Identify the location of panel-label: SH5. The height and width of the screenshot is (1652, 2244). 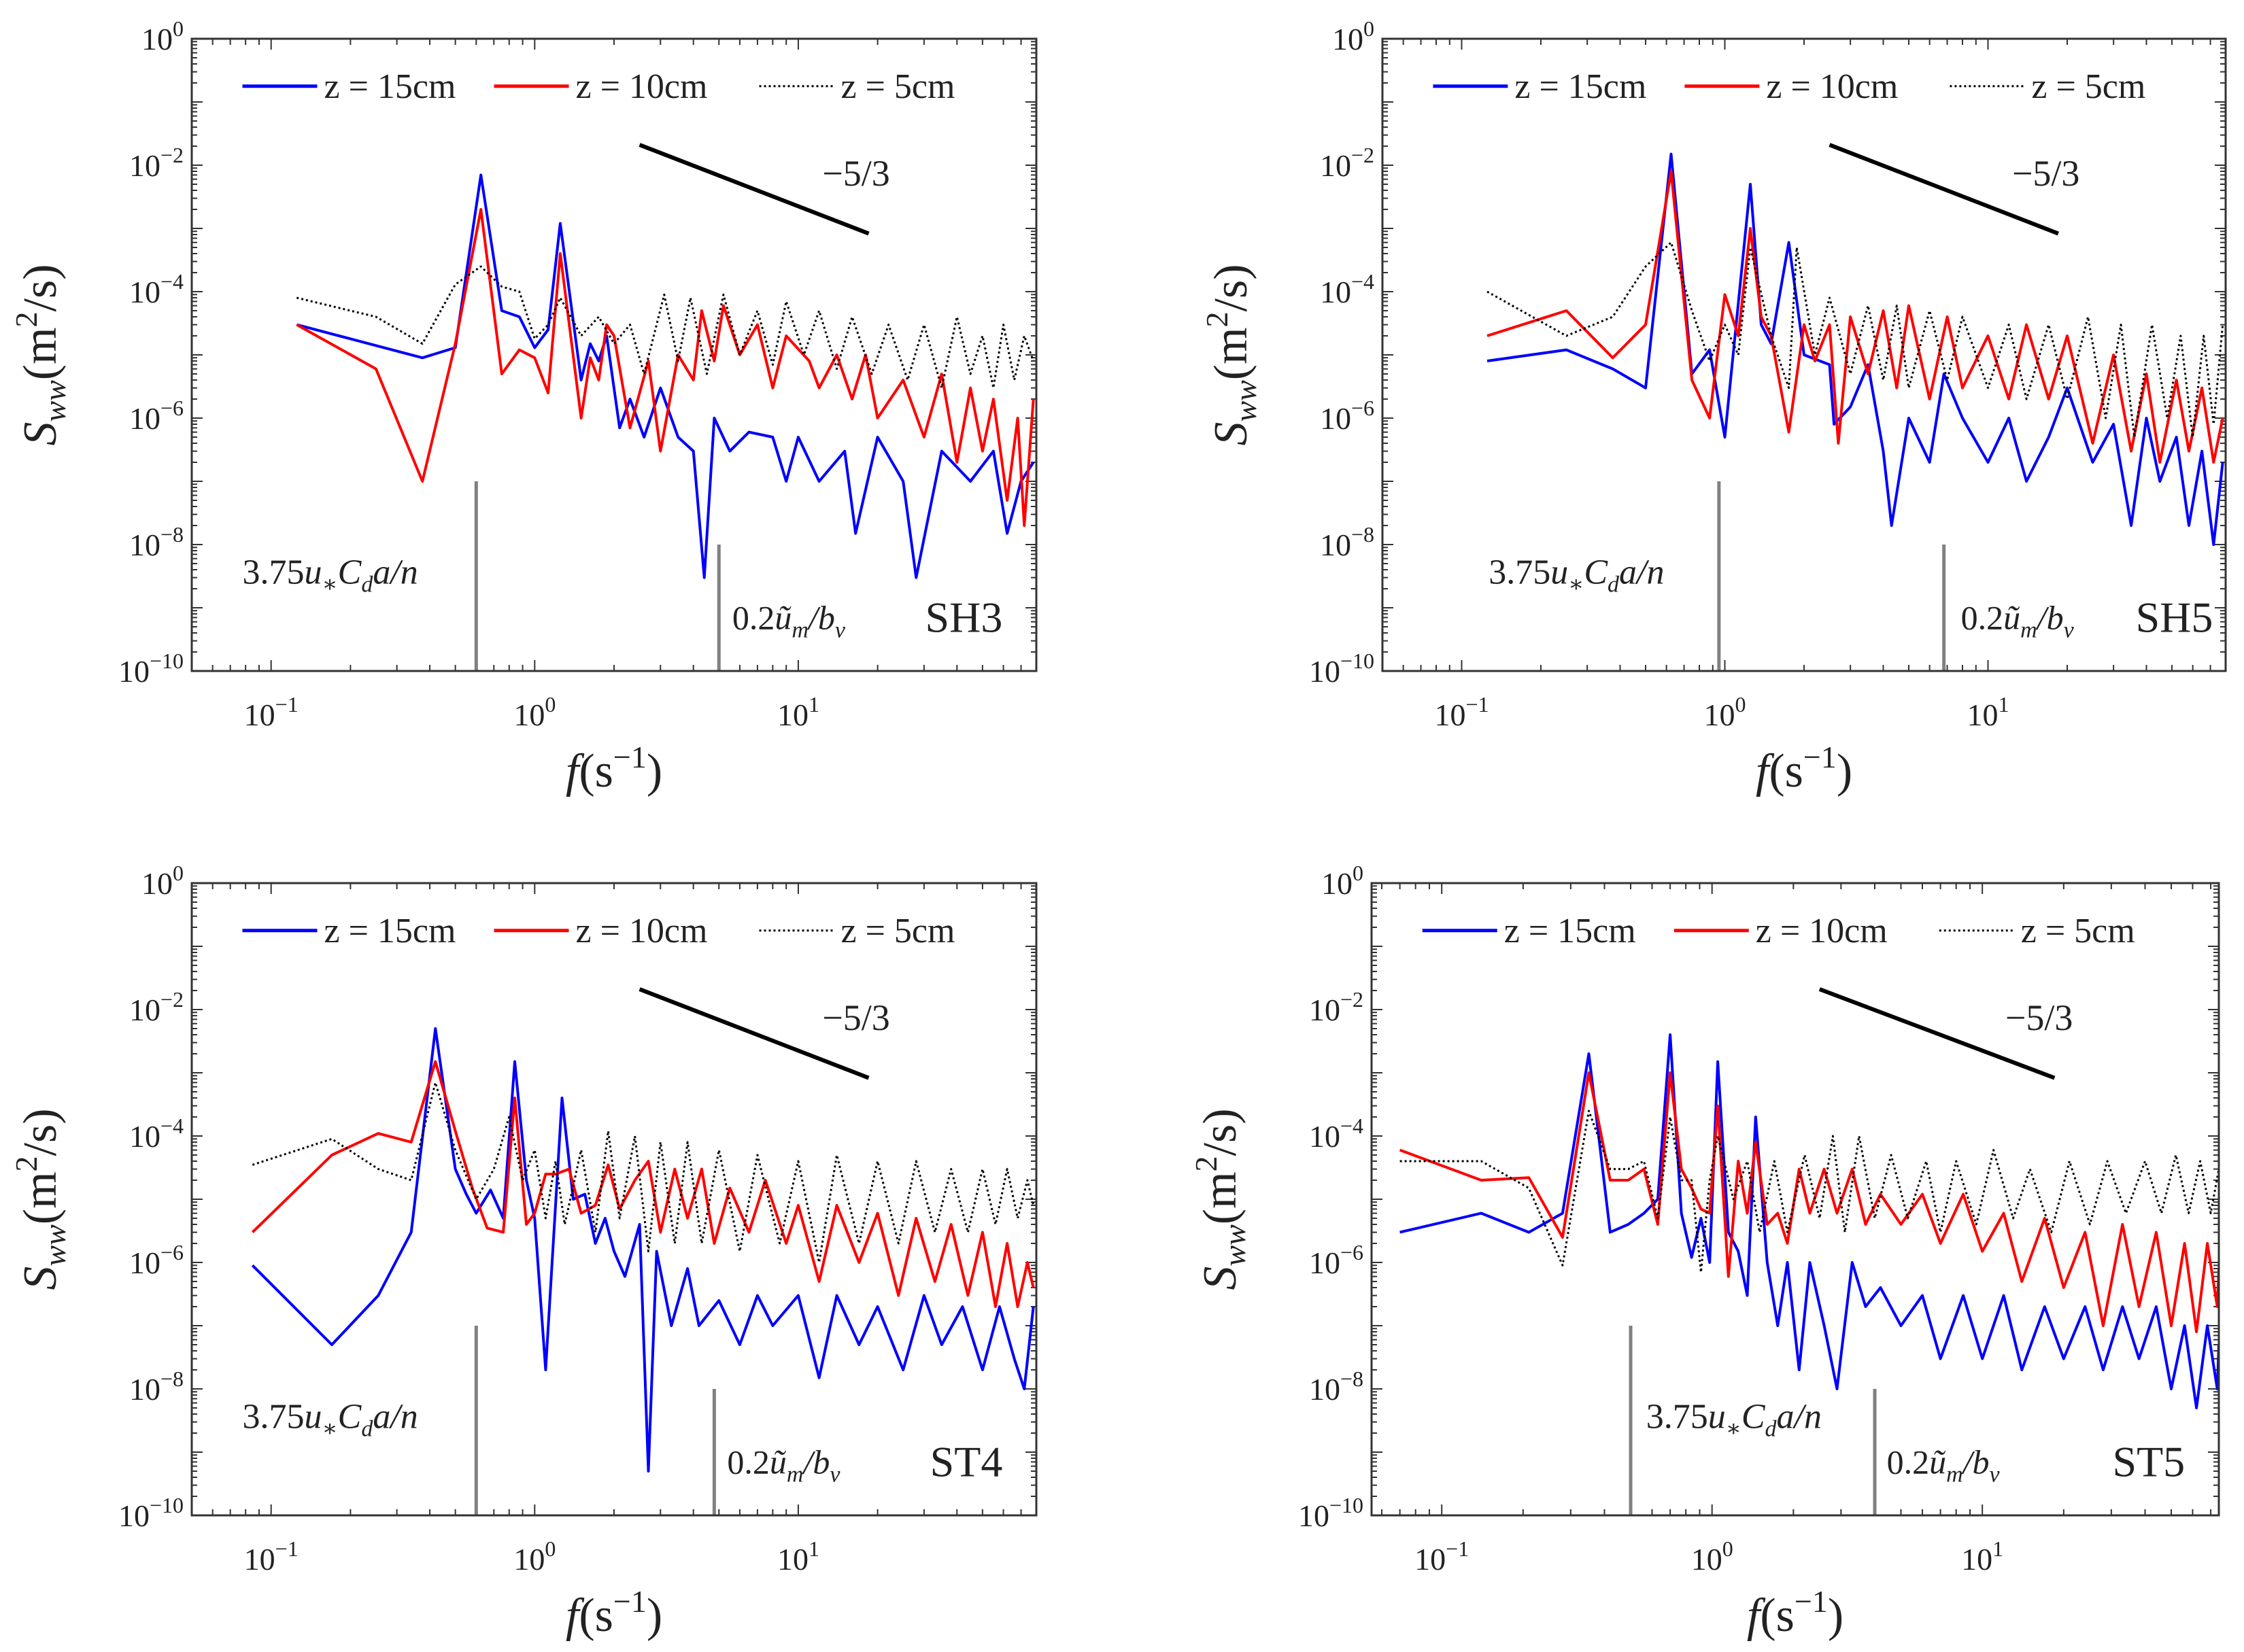
(2175, 617).